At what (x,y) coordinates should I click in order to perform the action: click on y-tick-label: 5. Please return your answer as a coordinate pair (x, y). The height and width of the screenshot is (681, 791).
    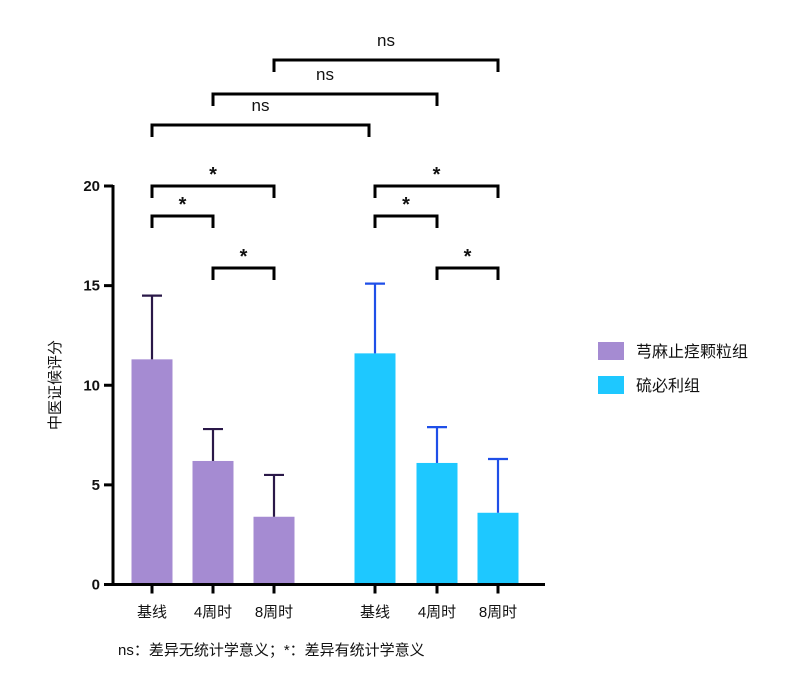
    Looking at the image, I should click on (96, 485).